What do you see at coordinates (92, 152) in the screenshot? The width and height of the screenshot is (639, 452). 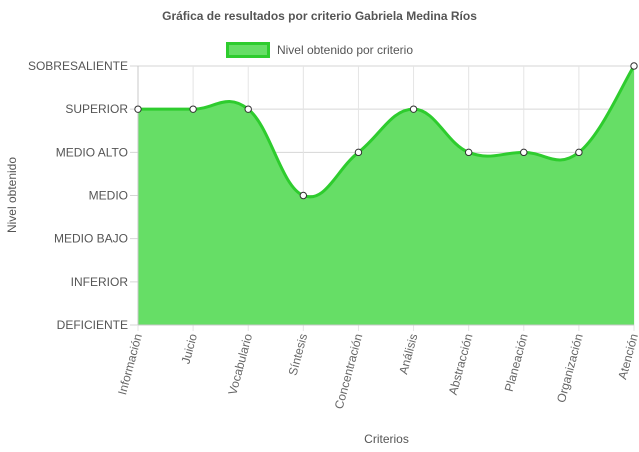 I see `y-tick-label: MEDIO ALTO` at bounding box center [92, 152].